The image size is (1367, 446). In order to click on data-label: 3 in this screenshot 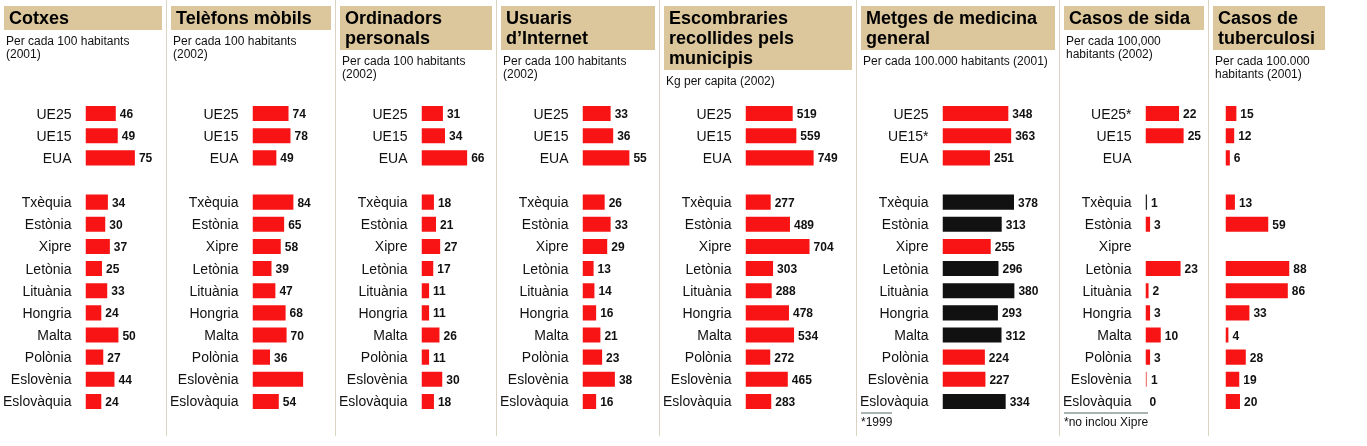, I will do `click(1158, 313)`.